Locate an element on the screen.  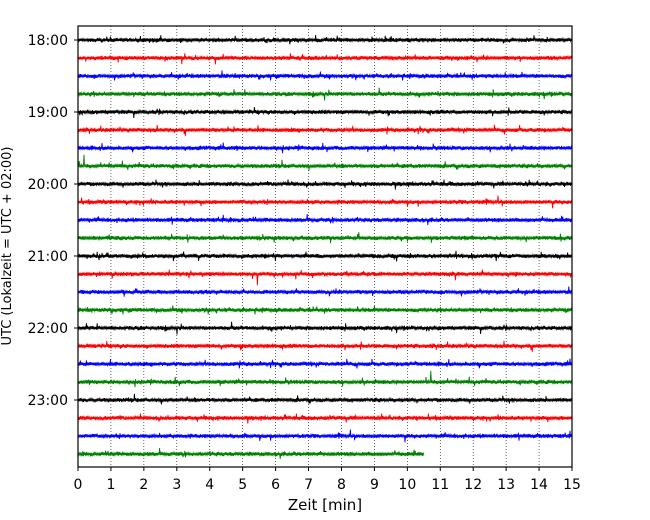
trace-2045 is located at coordinates (325, 238).